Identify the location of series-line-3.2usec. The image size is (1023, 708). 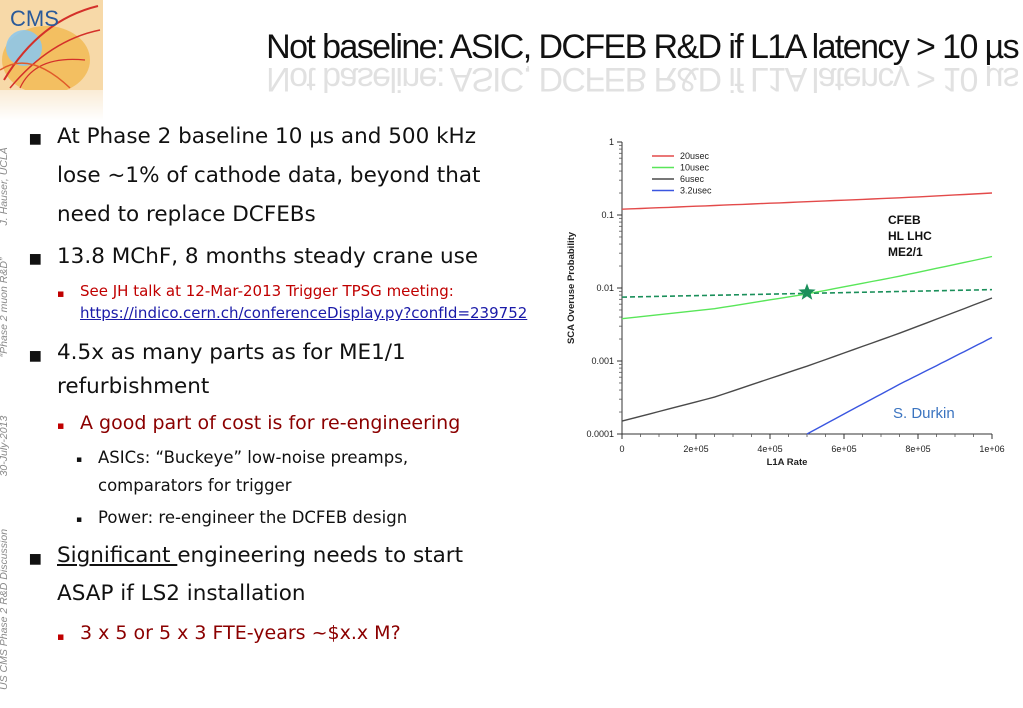
(899, 385).